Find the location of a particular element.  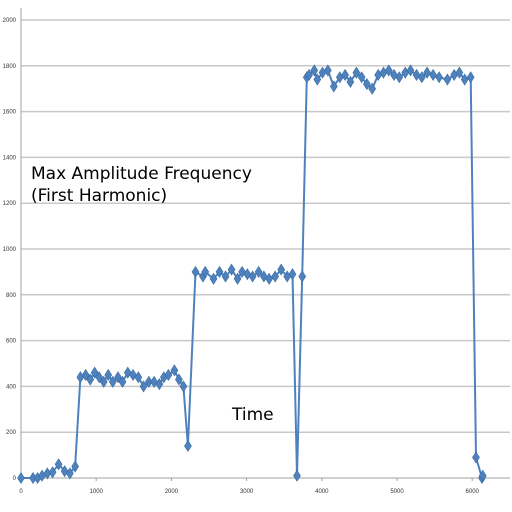

x-tick-label: 5000 is located at coordinates (397, 492).